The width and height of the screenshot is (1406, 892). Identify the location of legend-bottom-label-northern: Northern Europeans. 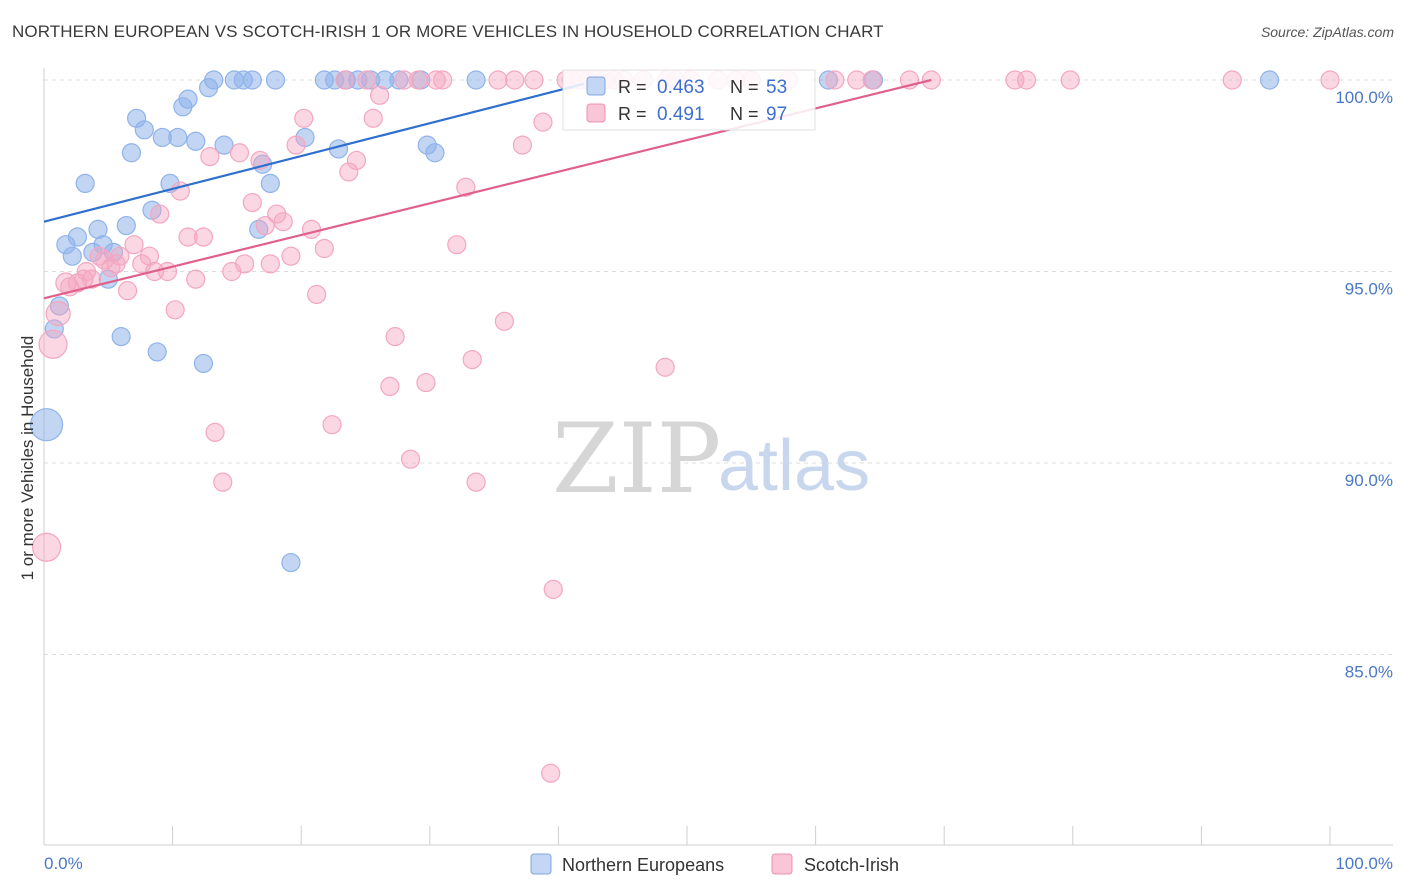
(643, 865).